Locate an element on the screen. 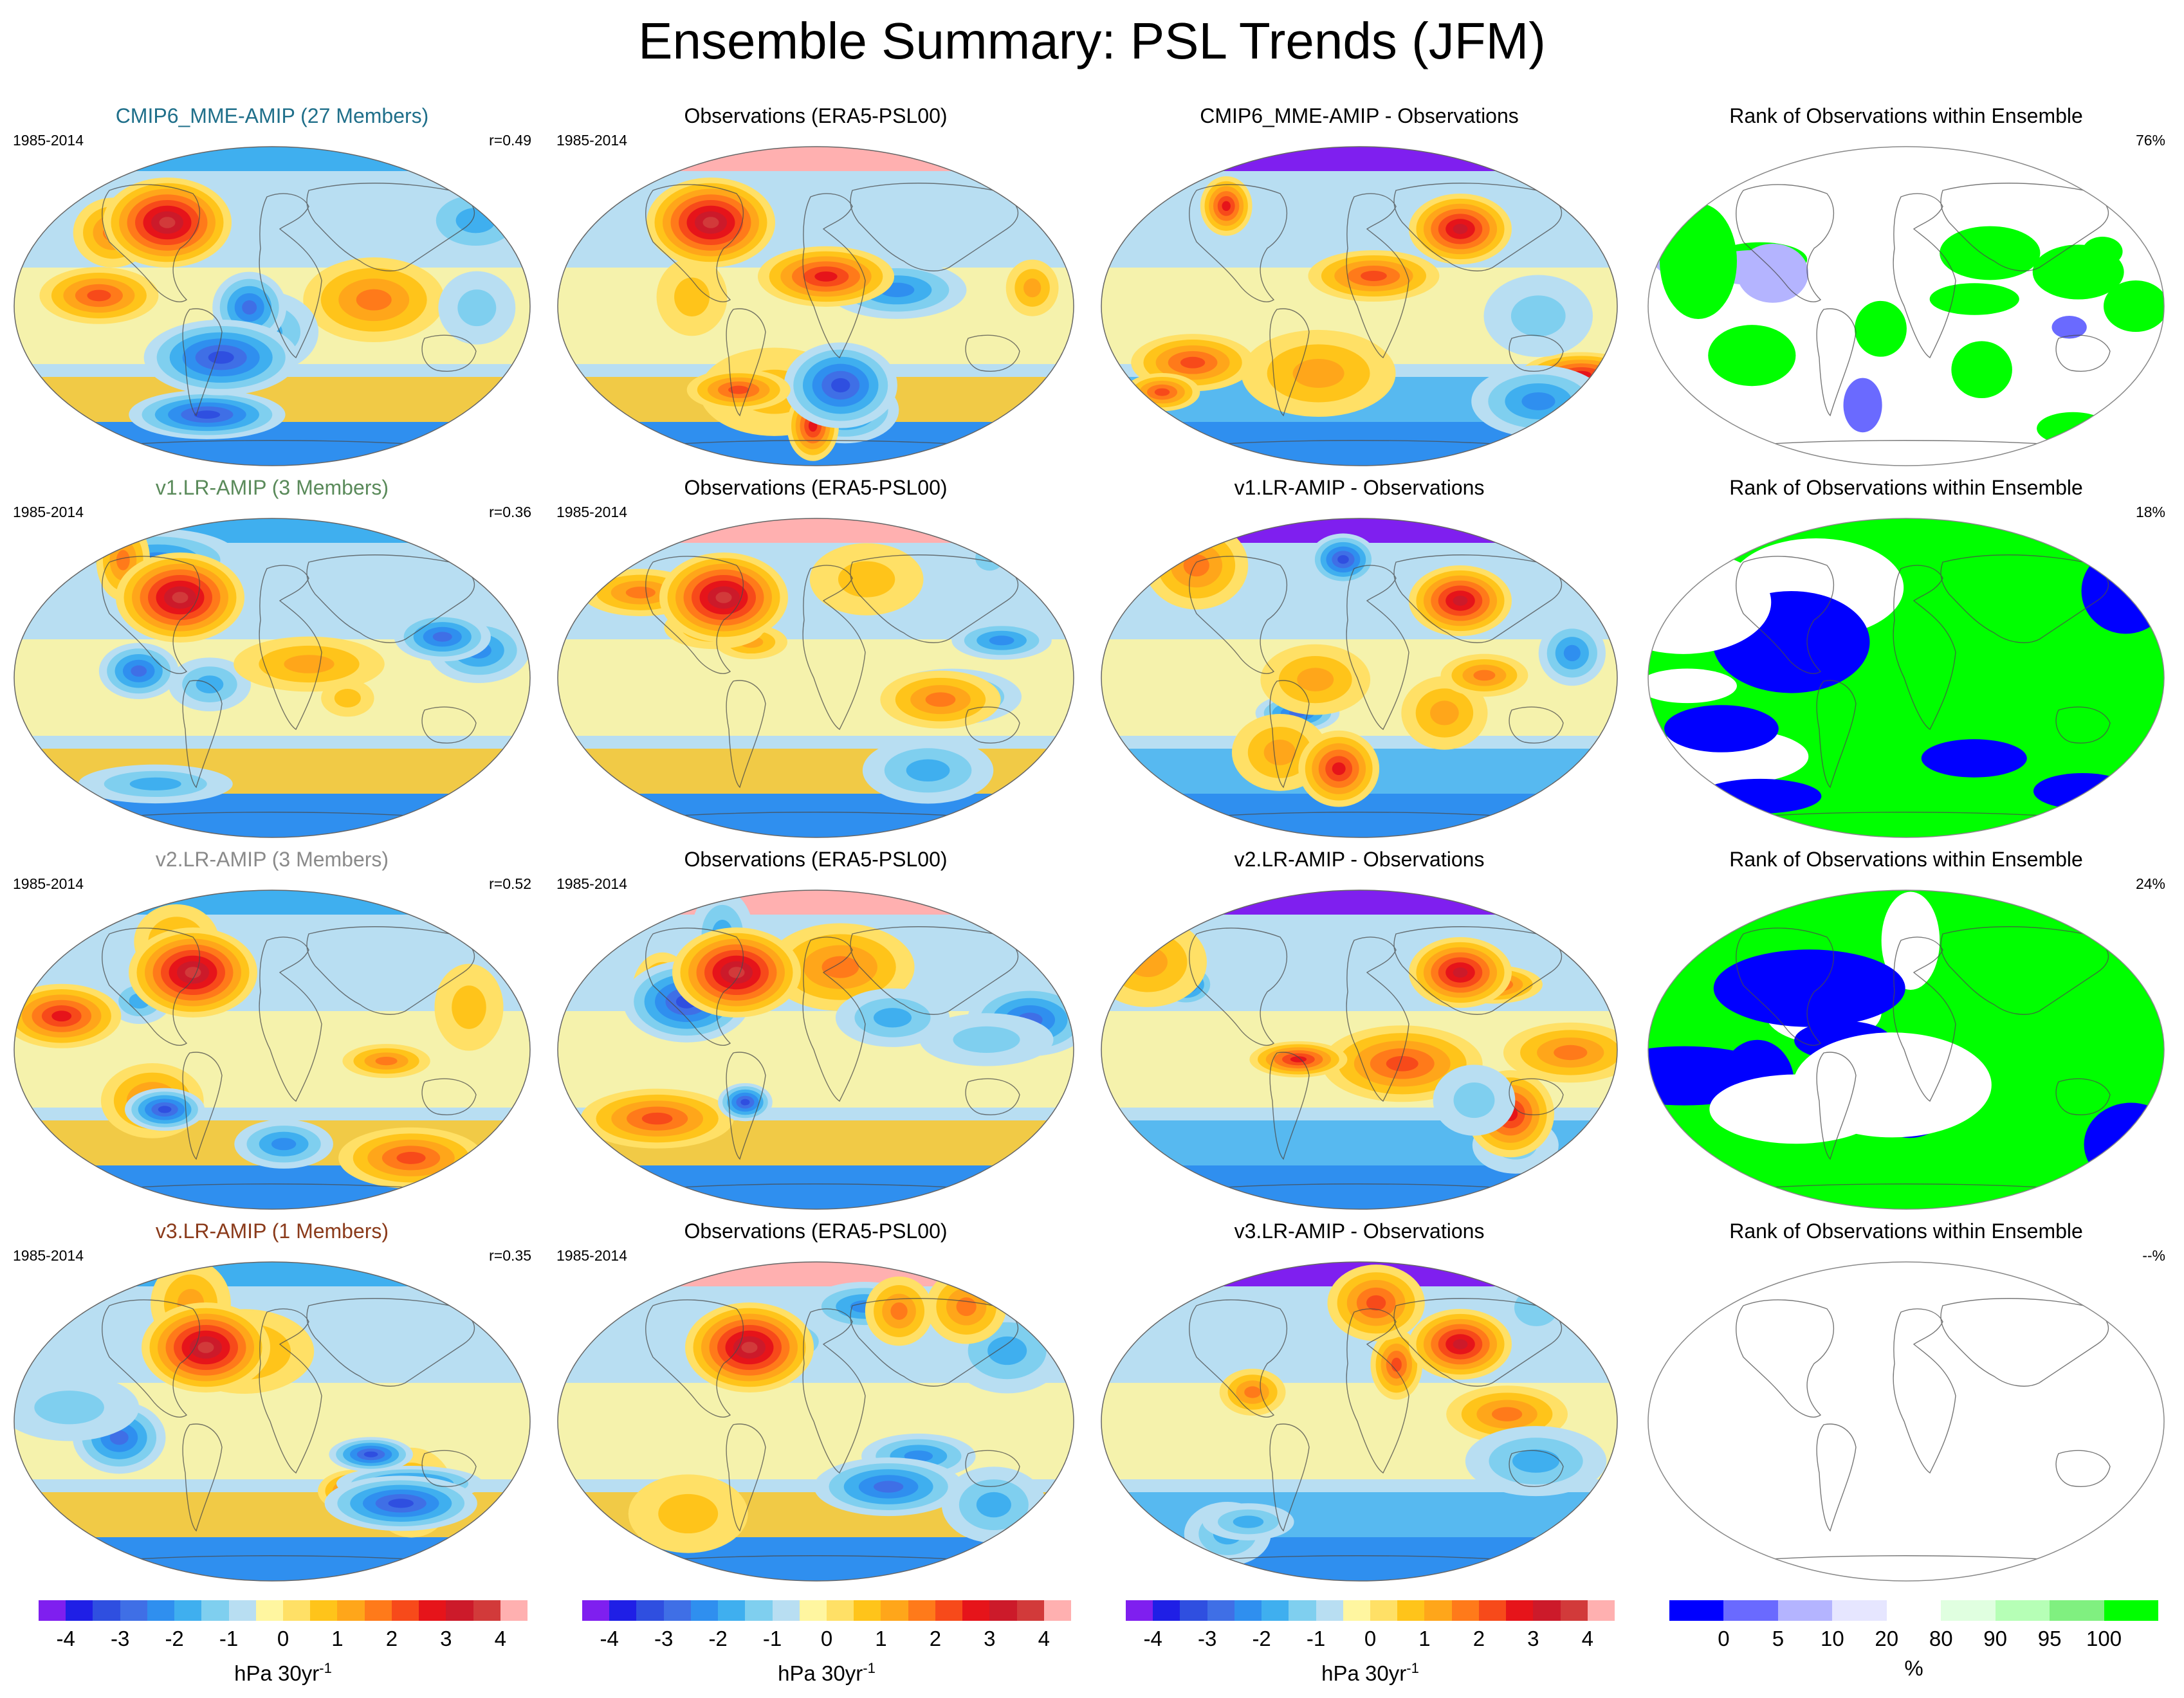 This screenshot has width=2184, height=1698. colorbar-tick-label: 20 is located at coordinates (1887, 1638).